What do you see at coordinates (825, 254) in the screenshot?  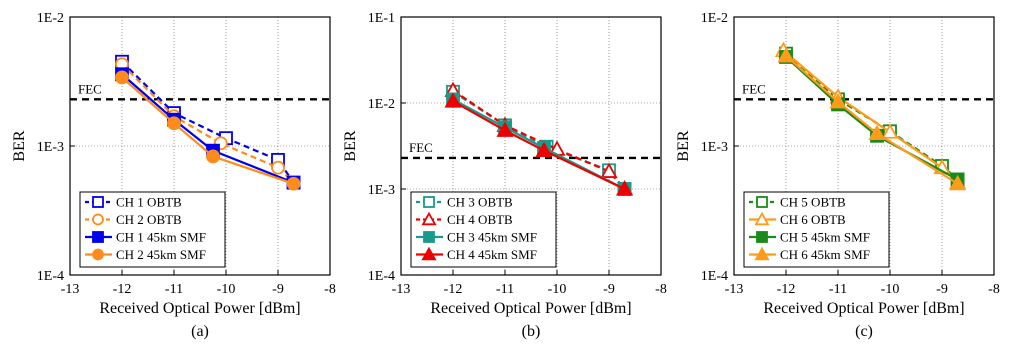 I see `legend-label: CH 6 45km SMF` at bounding box center [825, 254].